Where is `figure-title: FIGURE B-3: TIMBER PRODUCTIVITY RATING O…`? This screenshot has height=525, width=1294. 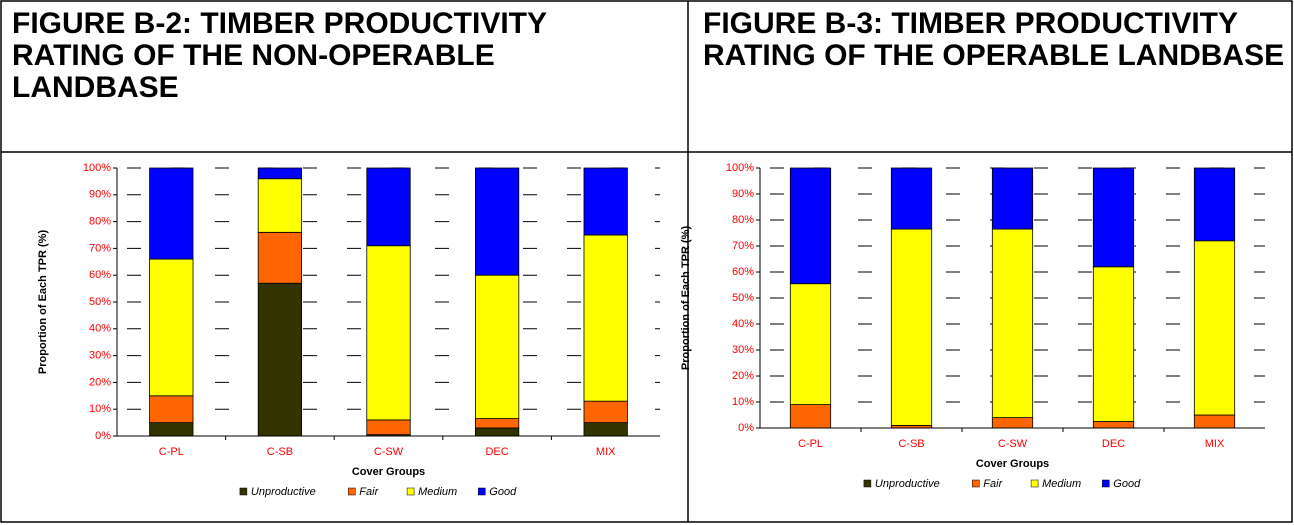 figure-title: FIGURE B-3: TIMBER PRODUCTIVITY RATING O… is located at coordinates (994, 39).